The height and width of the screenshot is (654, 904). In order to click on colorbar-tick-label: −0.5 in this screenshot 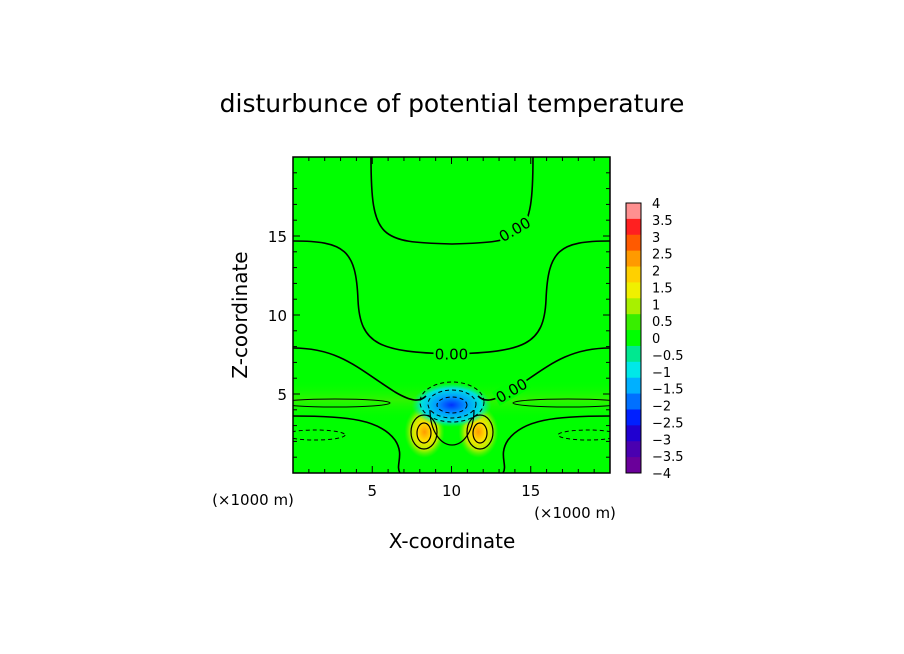, I will do `click(668, 356)`.